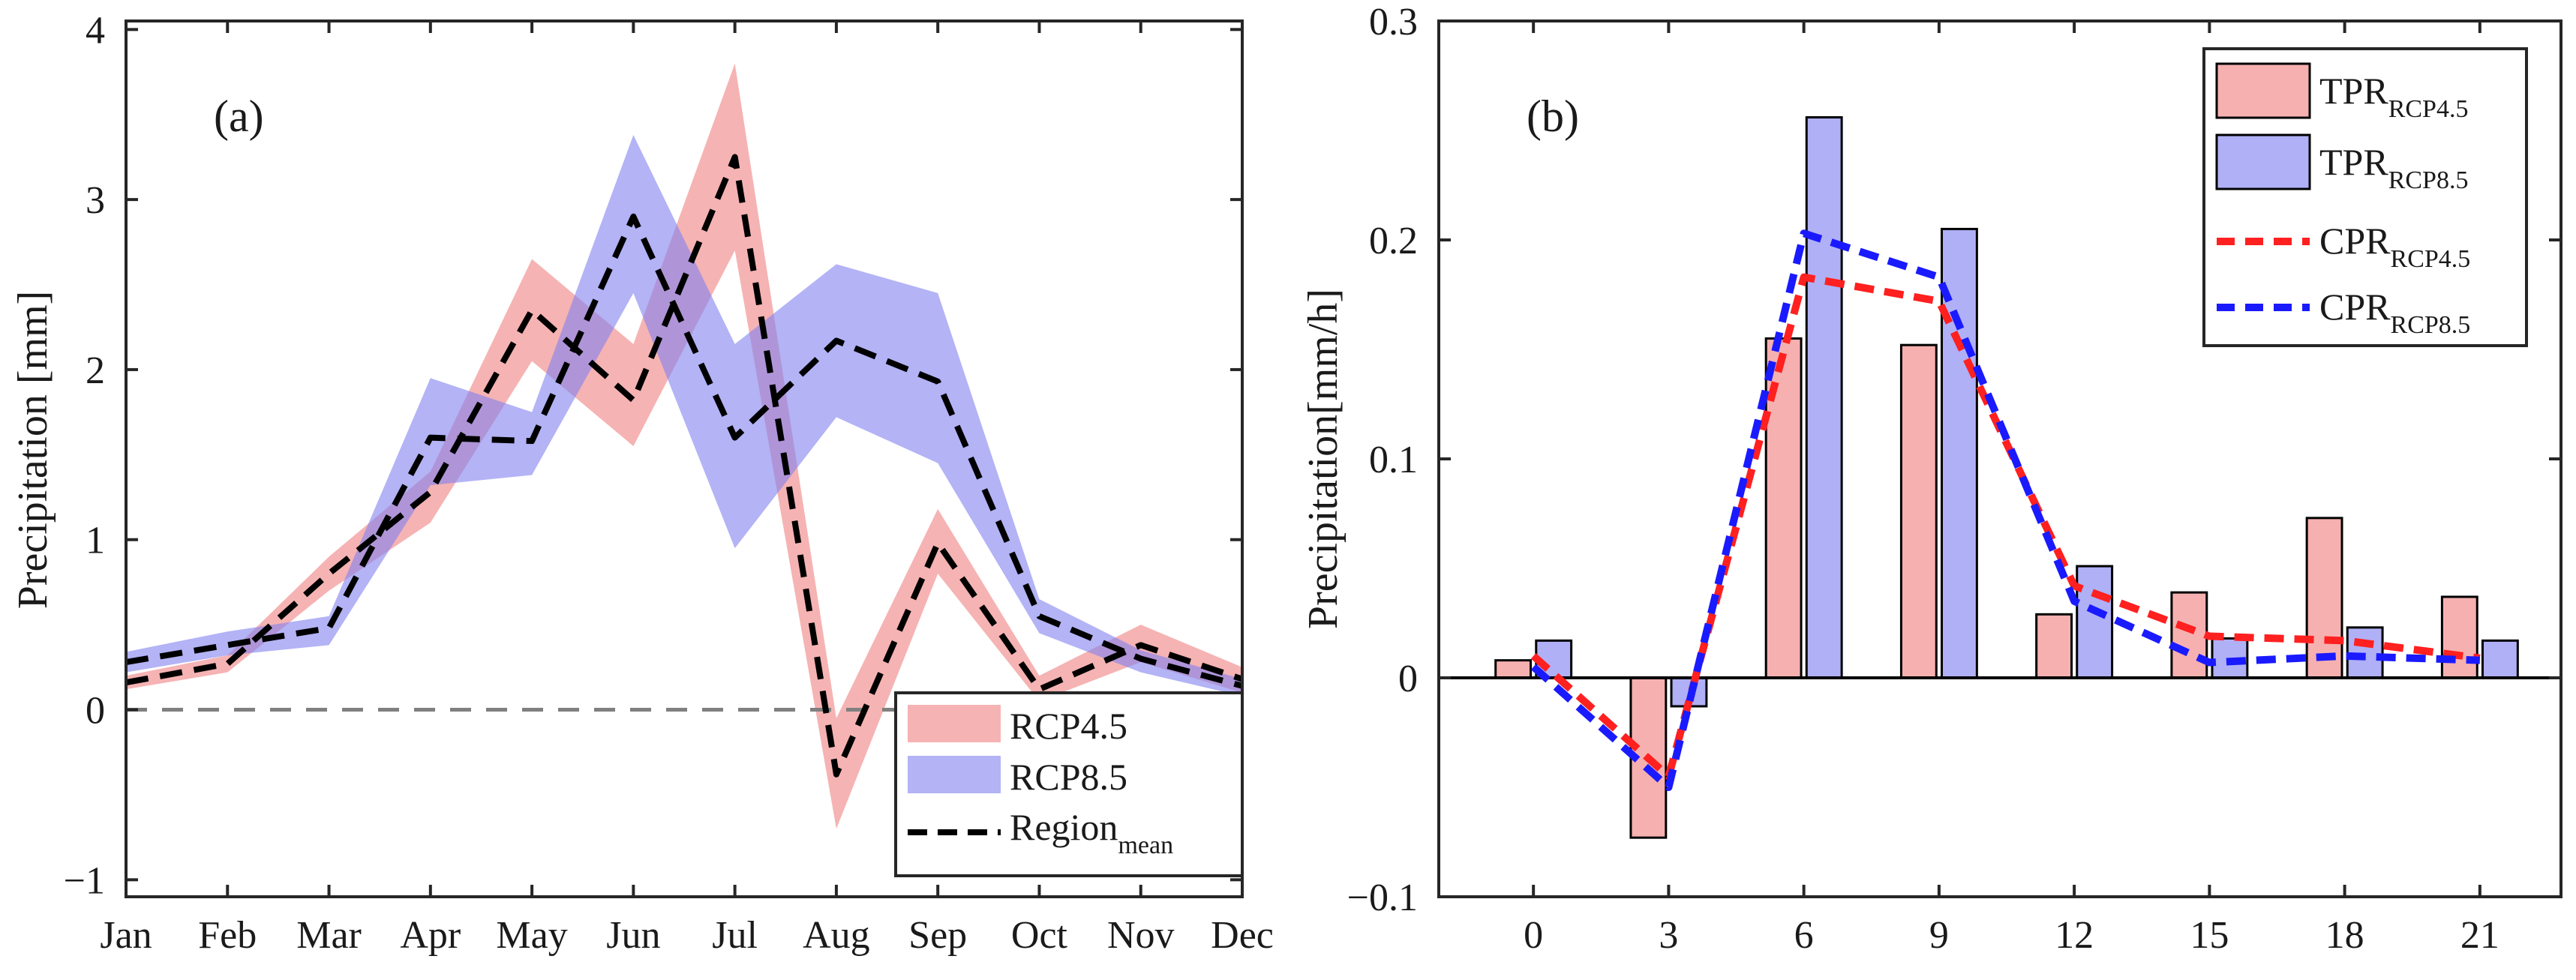 This screenshot has width=2576, height=980. Describe the element at coordinates (2189, 635) in the screenshot. I see `bar-tpr-rcp4-5-h15` at that location.